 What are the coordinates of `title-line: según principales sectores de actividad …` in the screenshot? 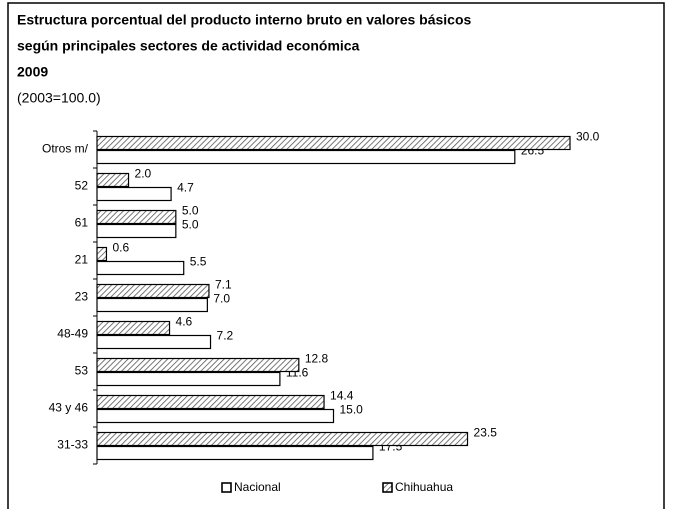 It's located at (188, 46).